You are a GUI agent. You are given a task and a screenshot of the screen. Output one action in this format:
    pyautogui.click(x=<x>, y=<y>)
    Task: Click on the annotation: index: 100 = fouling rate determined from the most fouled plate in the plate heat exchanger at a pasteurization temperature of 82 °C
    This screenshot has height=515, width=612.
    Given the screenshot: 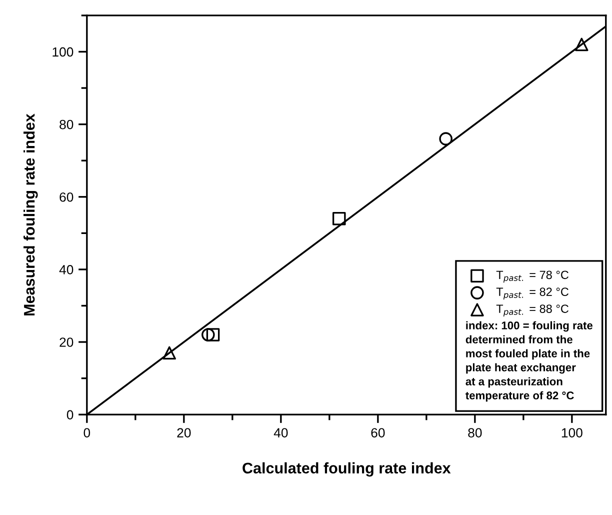 What is the action you would take?
    pyautogui.click(x=529, y=361)
    